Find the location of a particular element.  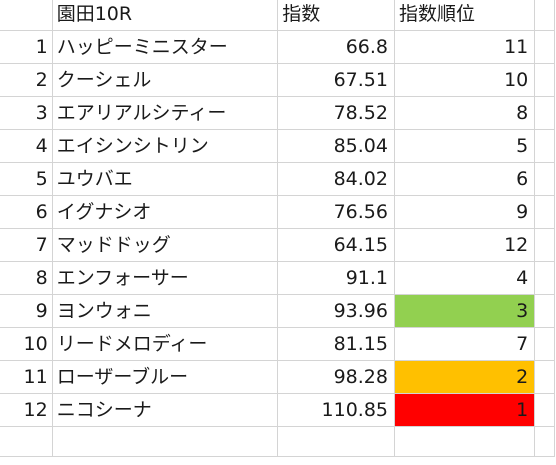

header-race-name-cell: 園田10R is located at coordinates (165, 15).